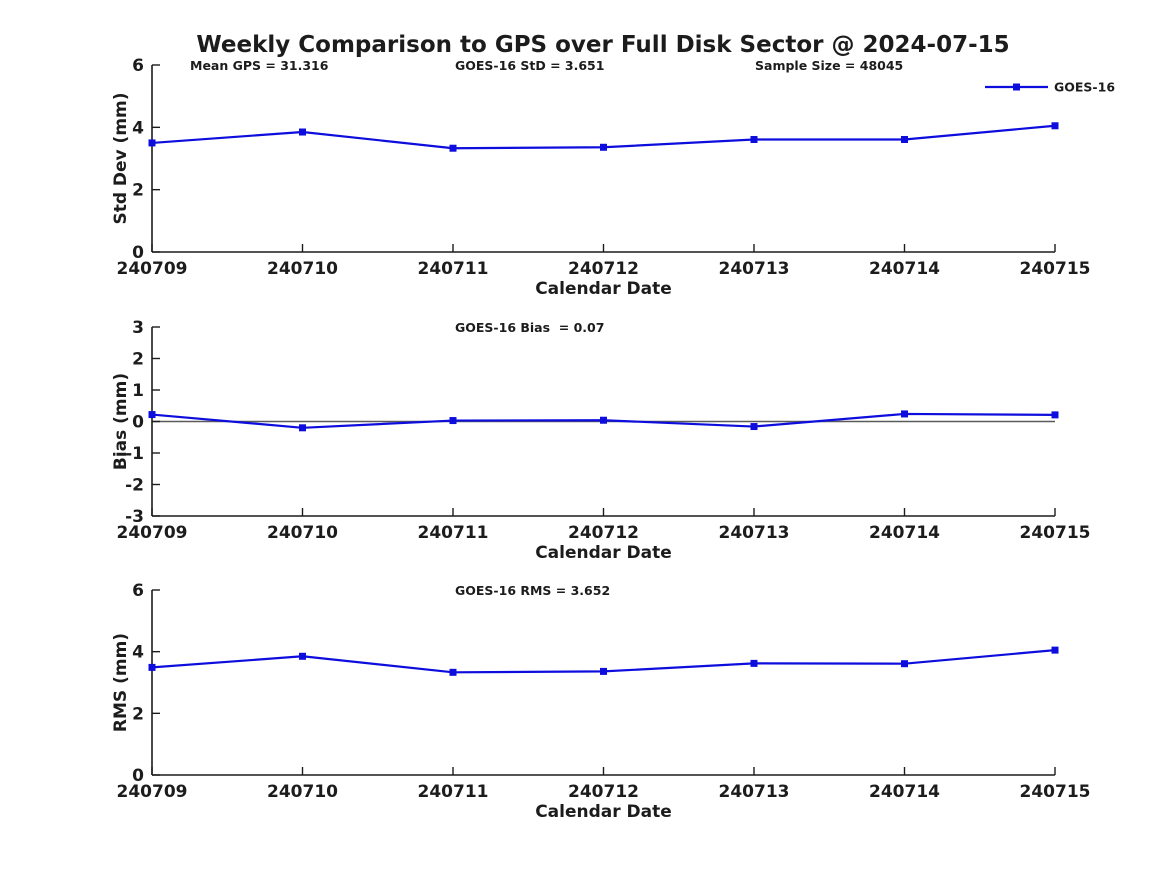 This screenshot has height=875, width=1167. Describe the element at coordinates (138, 328) in the screenshot. I see `y-tick-label: 3` at that location.